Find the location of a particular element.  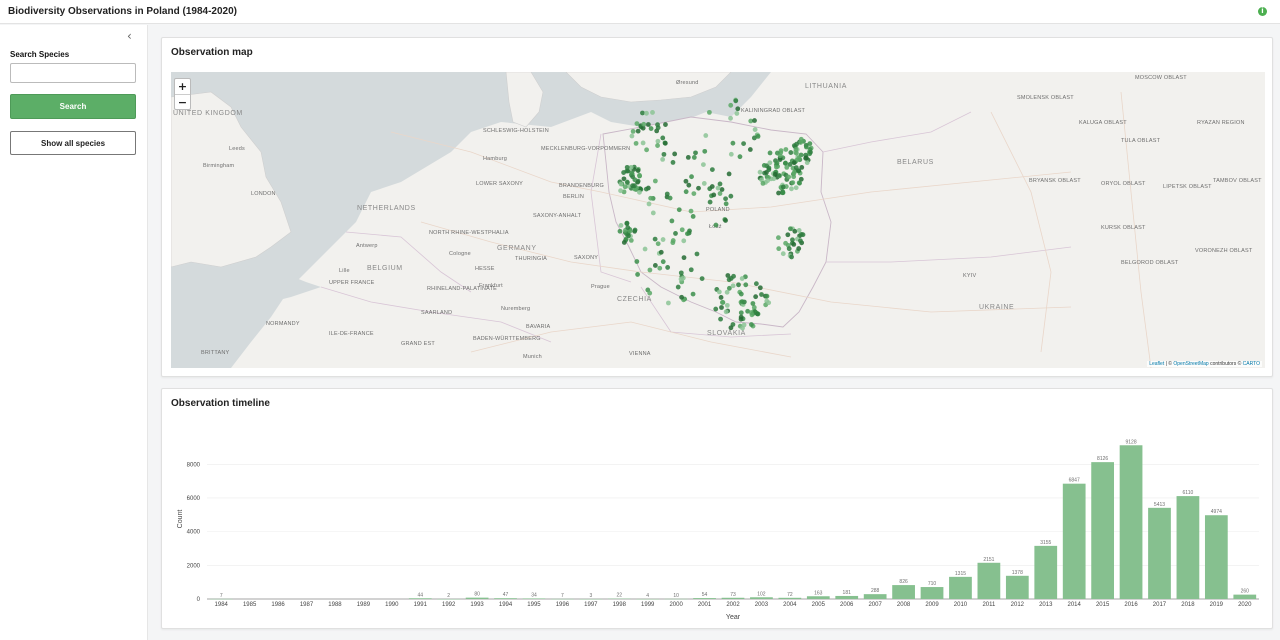

info-icon: i is located at coordinates (1262, 11).